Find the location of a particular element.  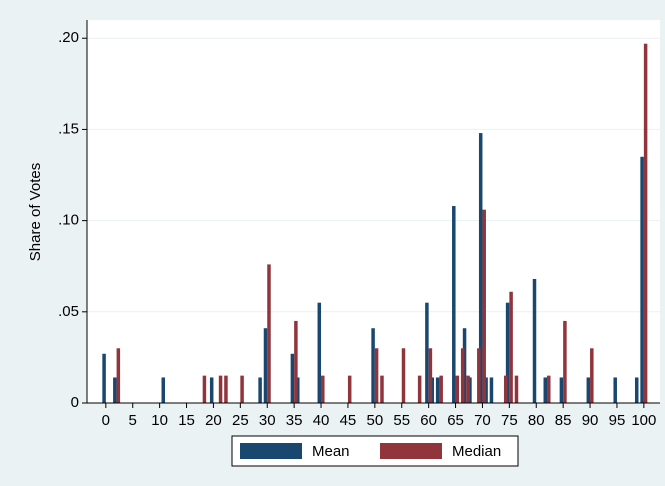

y-tick-label: .15 is located at coordinates (68, 128).